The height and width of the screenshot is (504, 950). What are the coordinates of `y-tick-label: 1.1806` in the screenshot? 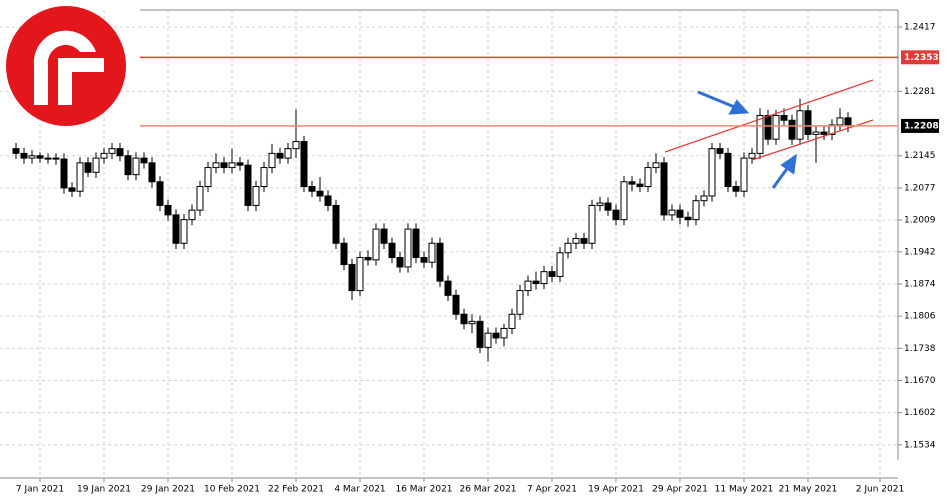 It's located at (920, 317).